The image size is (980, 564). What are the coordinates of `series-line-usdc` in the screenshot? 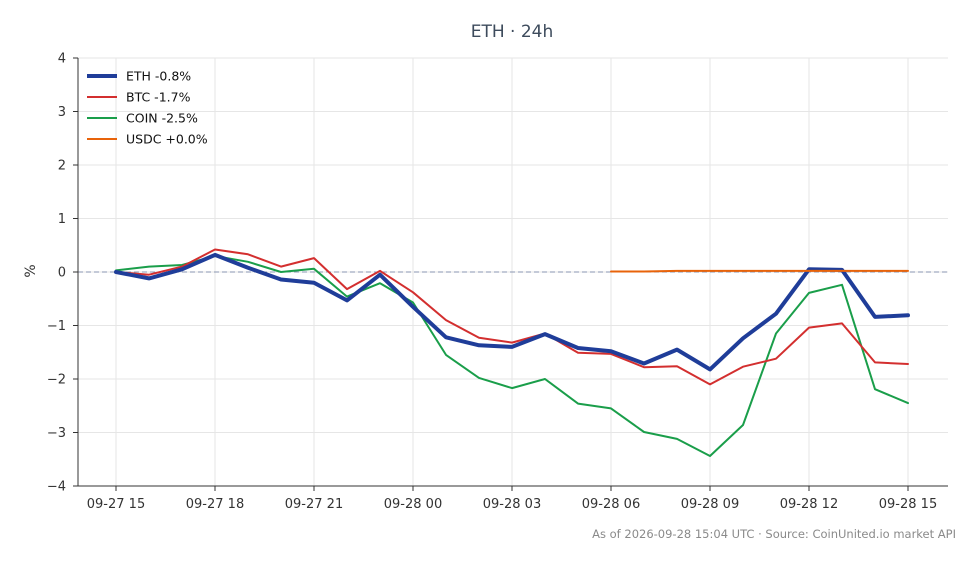 It's located at (759, 271).